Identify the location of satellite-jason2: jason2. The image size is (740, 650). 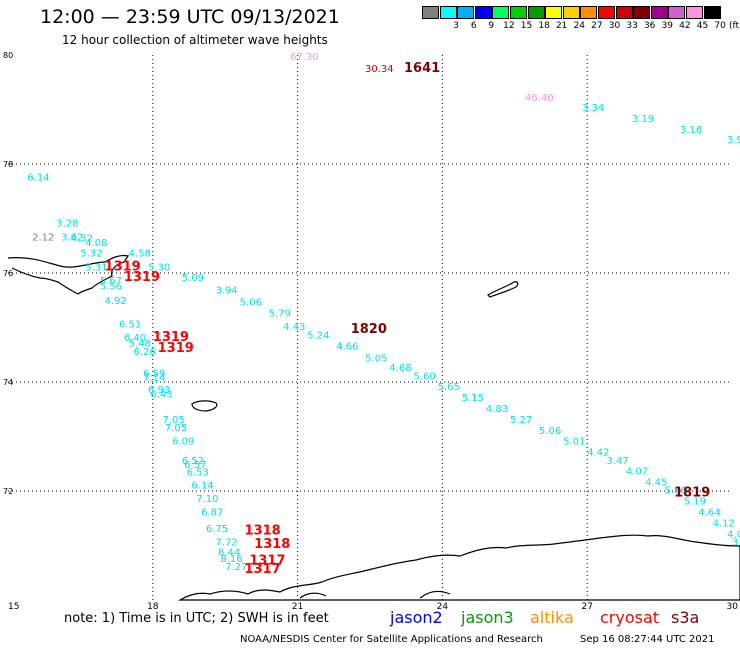
(416, 617).